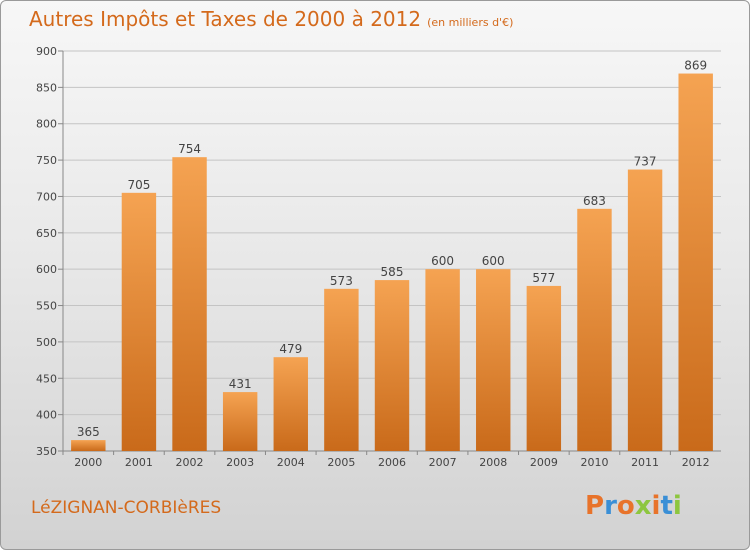  Describe the element at coordinates (544, 368) in the screenshot. I see `bar-2009` at that location.